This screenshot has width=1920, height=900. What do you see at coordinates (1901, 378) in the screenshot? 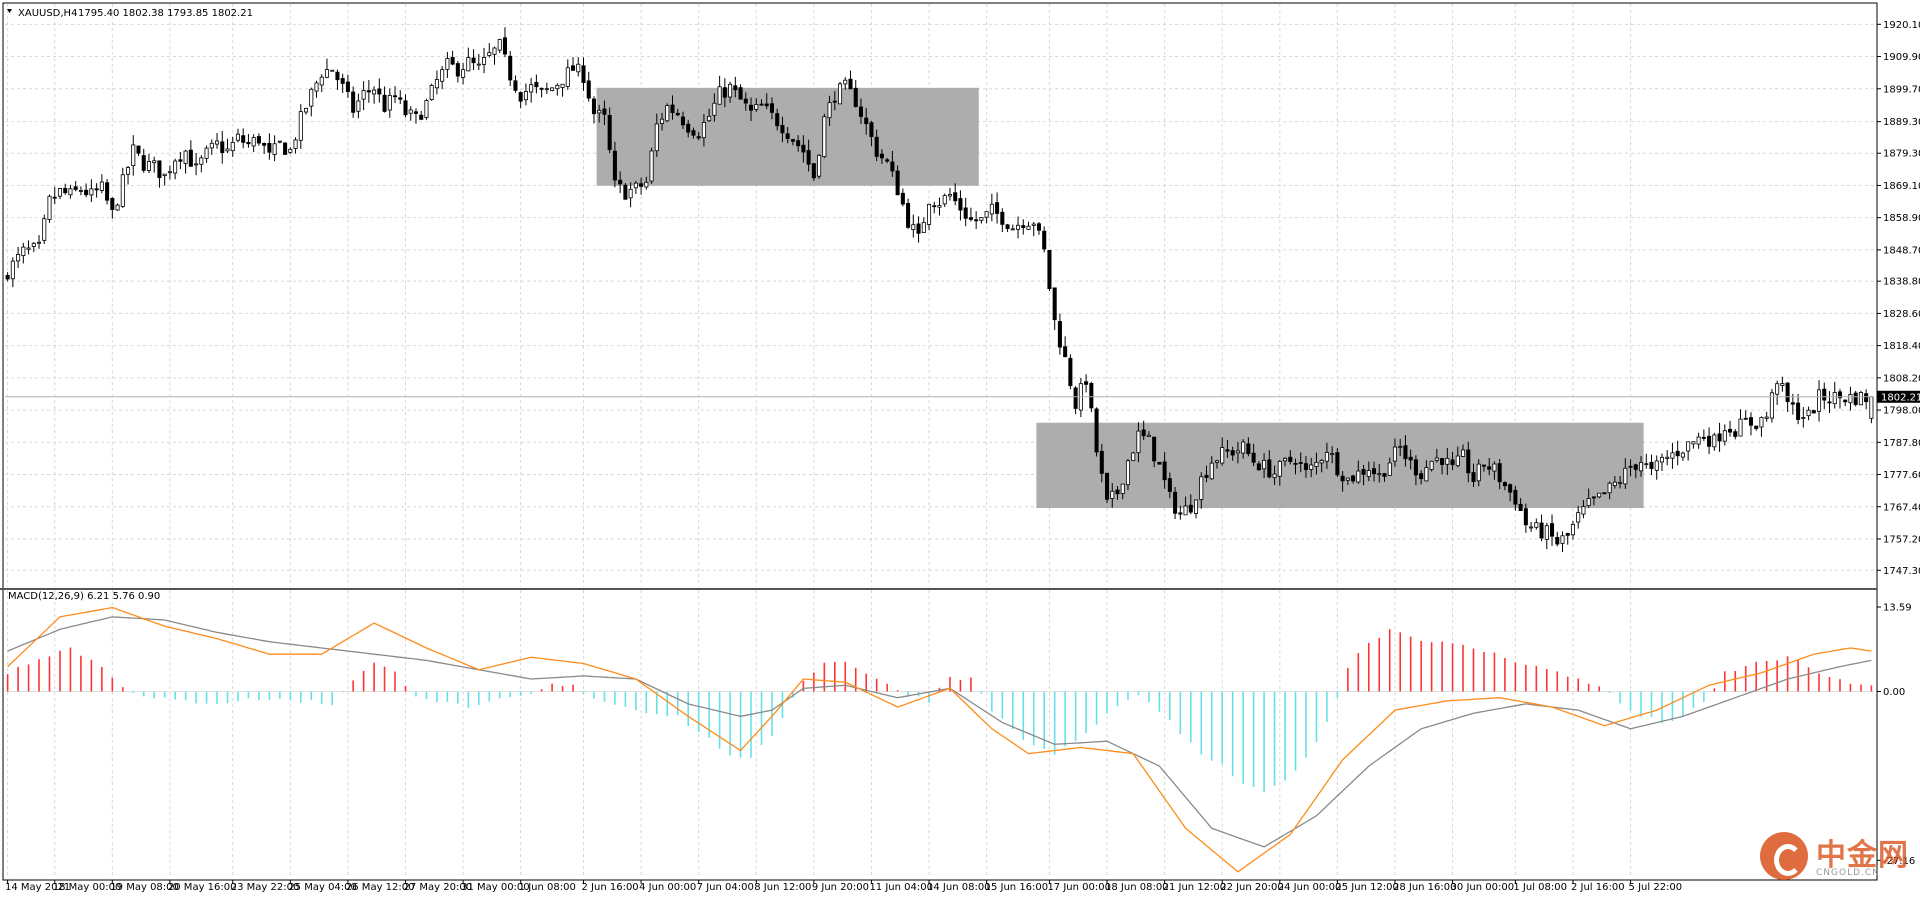
I see `y-axis-label-11: 1808.20` at bounding box center [1901, 378].